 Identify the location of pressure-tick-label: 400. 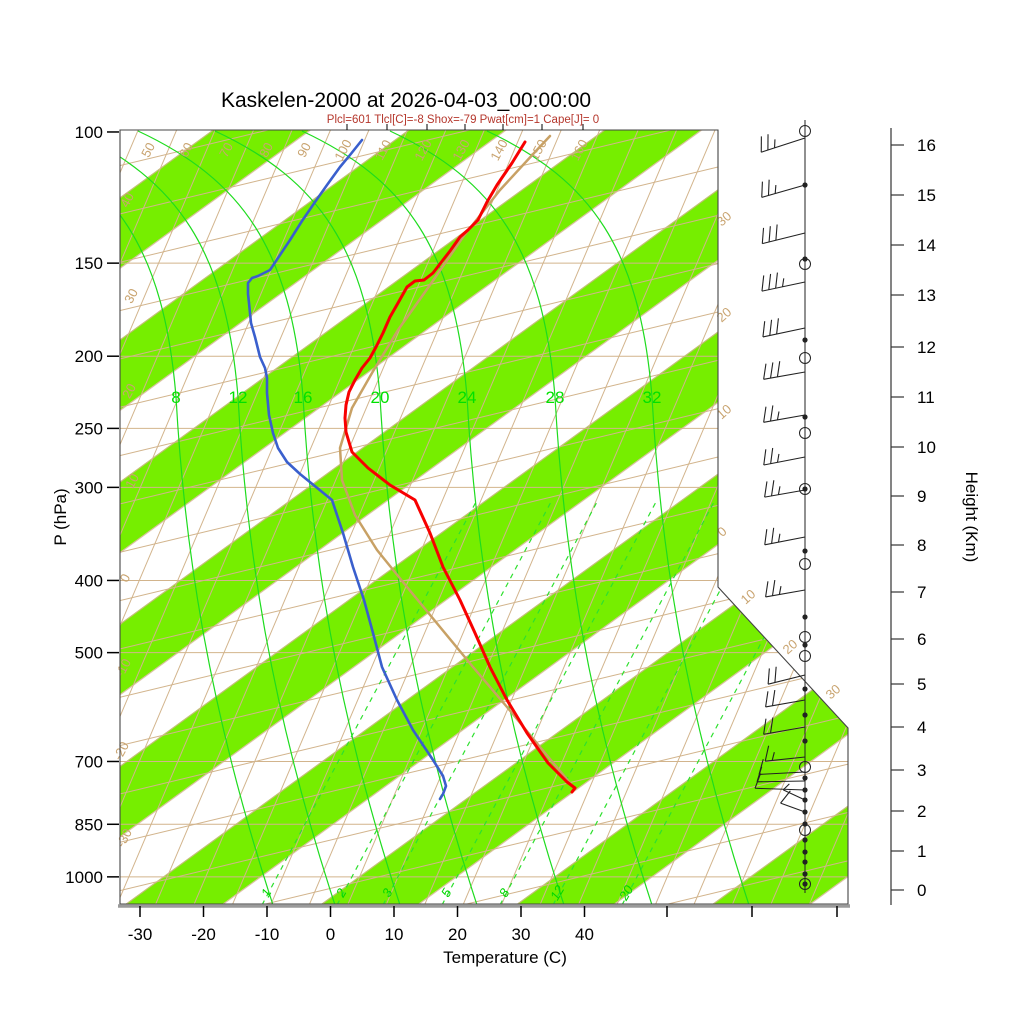
(89, 580).